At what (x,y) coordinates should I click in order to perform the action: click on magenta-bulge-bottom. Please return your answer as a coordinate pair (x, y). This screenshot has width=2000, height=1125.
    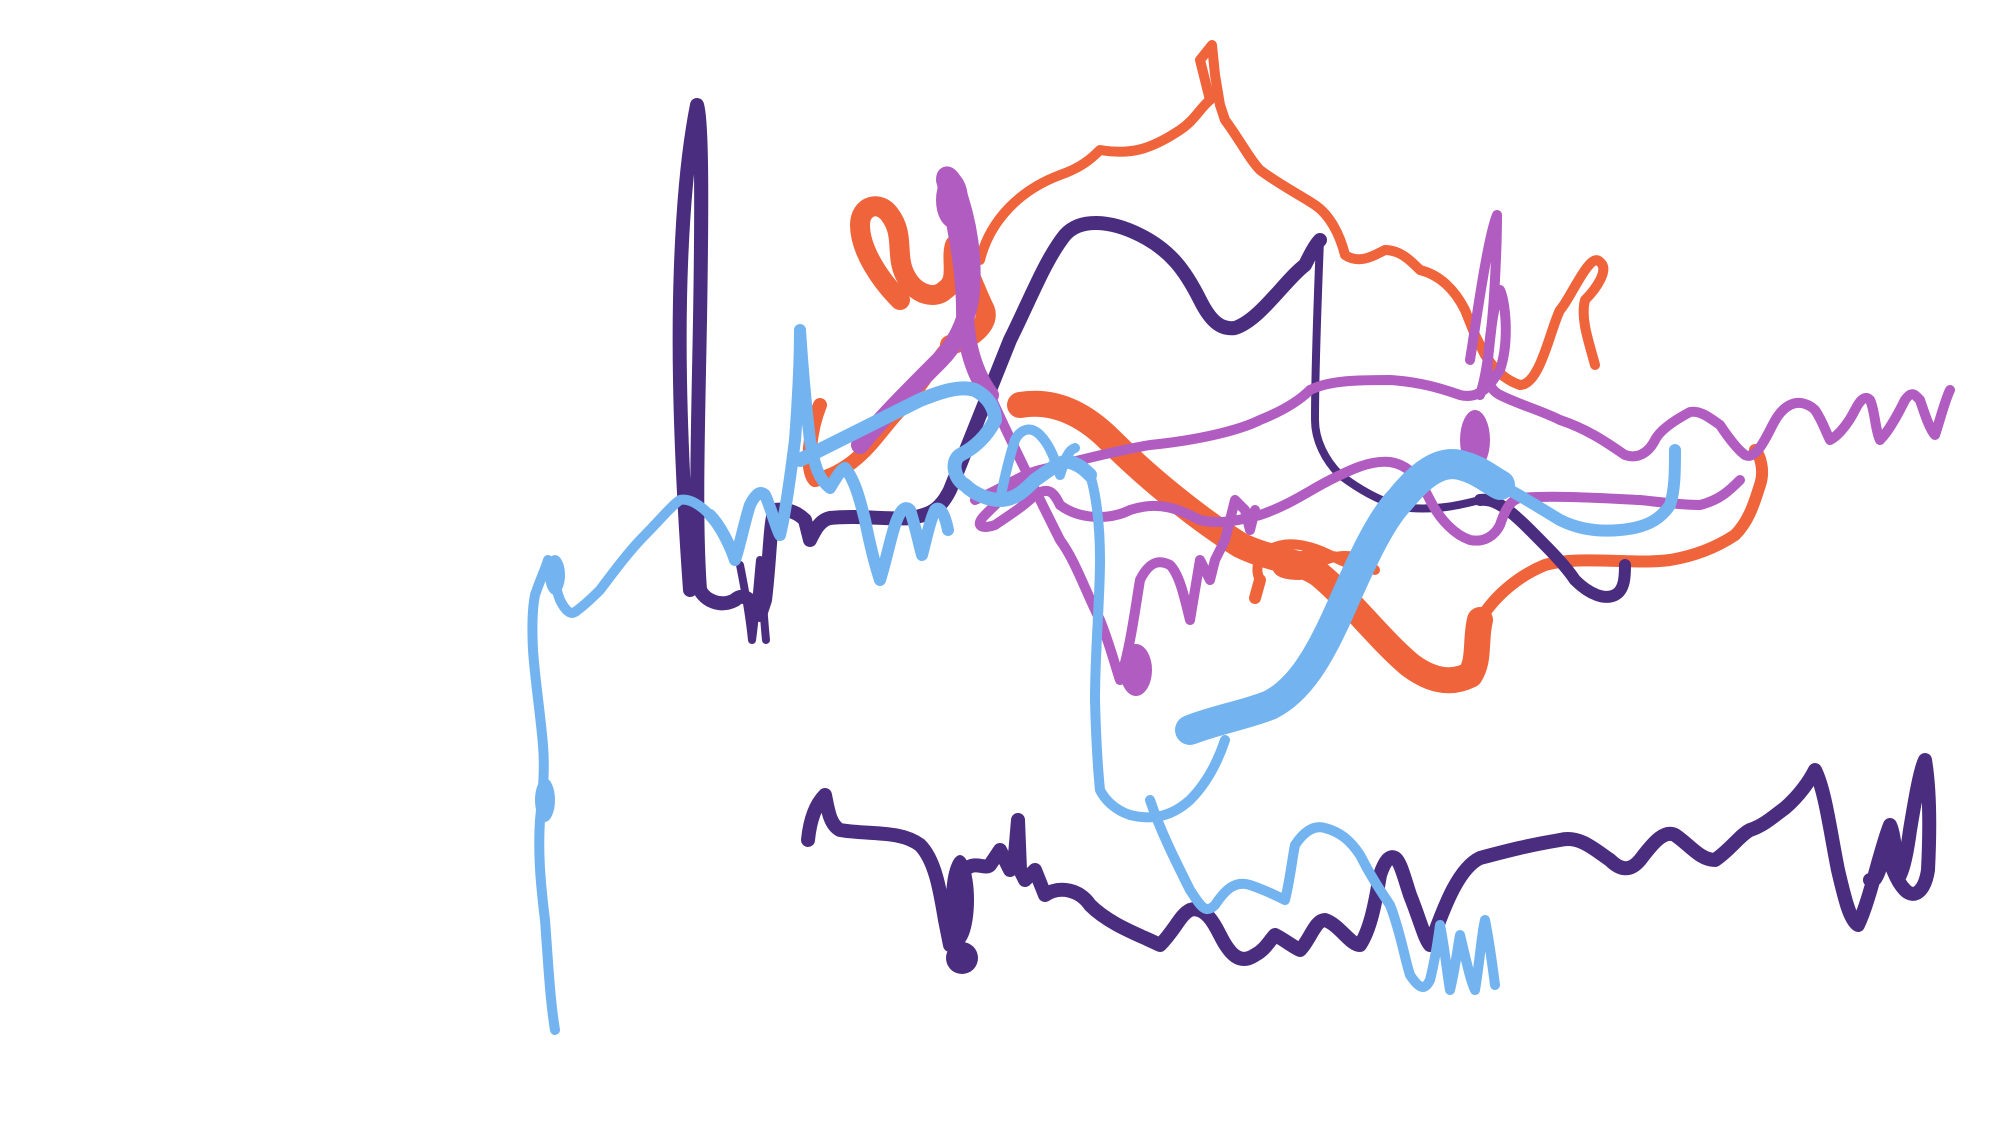
    Looking at the image, I should click on (1136, 670).